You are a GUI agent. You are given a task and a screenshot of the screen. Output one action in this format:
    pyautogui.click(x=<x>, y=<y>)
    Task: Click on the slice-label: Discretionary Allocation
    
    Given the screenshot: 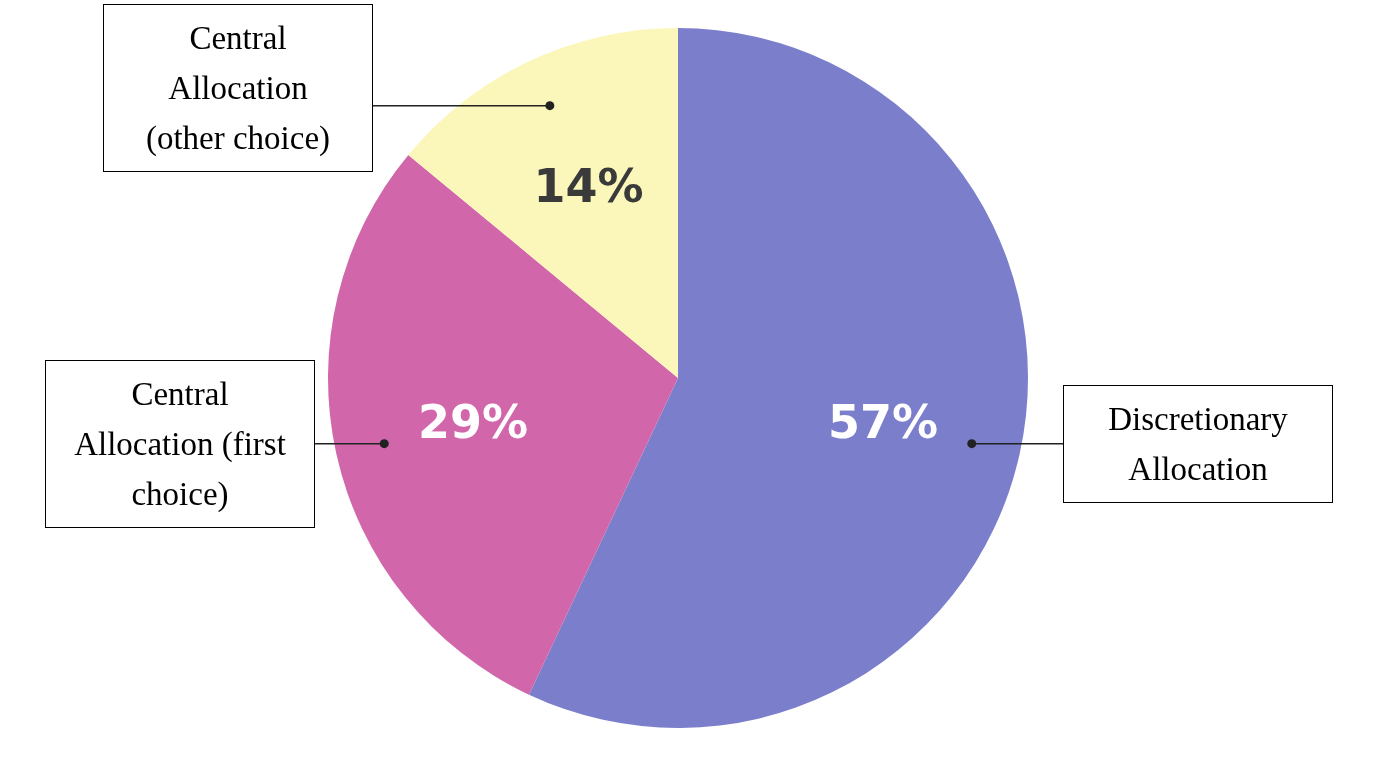 What is the action you would take?
    pyautogui.click(x=1198, y=443)
    